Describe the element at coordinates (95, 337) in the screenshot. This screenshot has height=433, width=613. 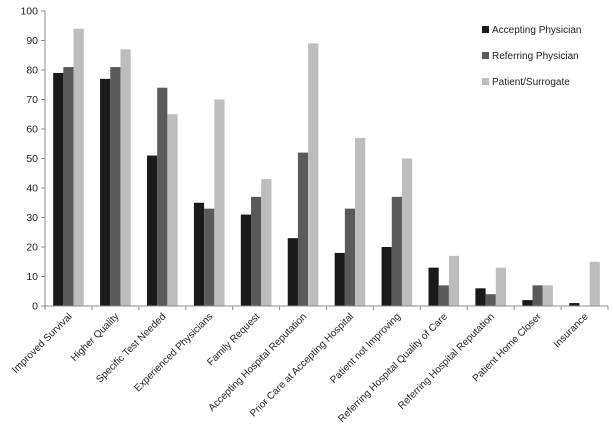
I see `x-category-label: Higher Quality` at that location.